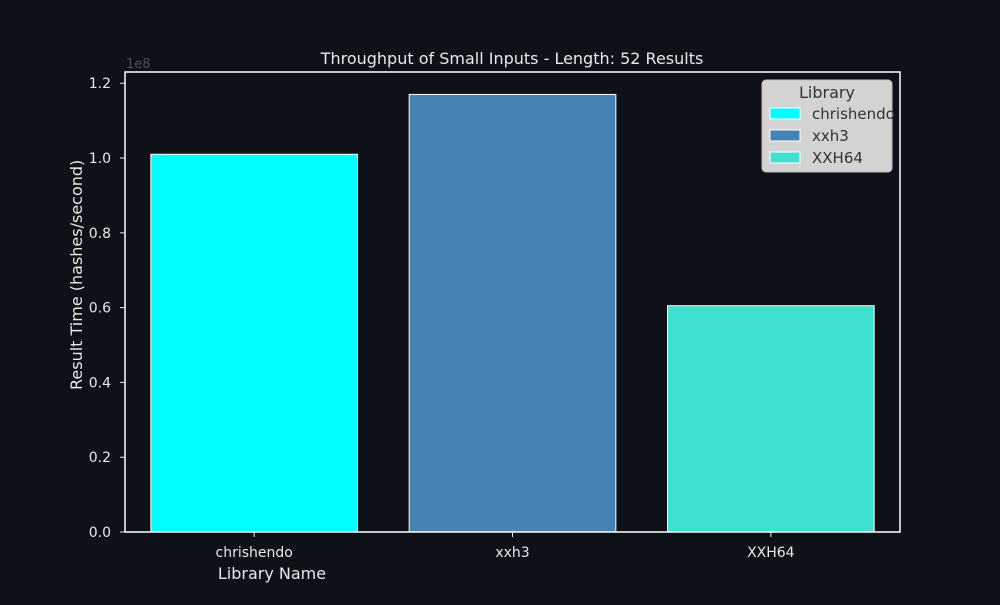  What do you see at coordinates (76, 275) in the screenshot?
I see `y-axis-label: Result Time (hashes/second)` at bounding box center [76, 275].